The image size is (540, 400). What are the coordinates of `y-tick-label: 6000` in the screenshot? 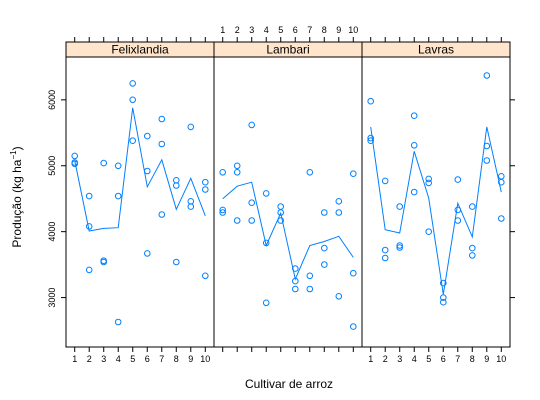 It's located at (52, 100).